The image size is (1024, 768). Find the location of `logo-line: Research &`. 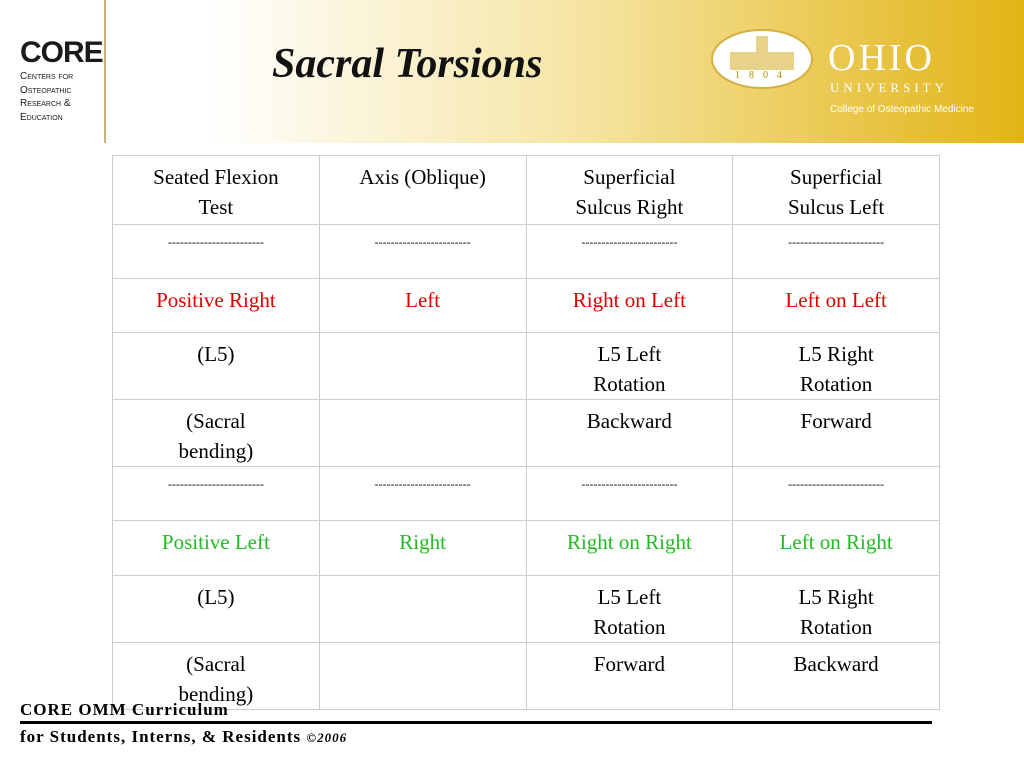

logo-line: Research & is located at coordinates (45, 103).